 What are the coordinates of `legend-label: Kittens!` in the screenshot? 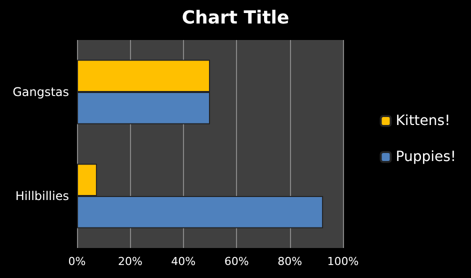 It's located at (423, 121).